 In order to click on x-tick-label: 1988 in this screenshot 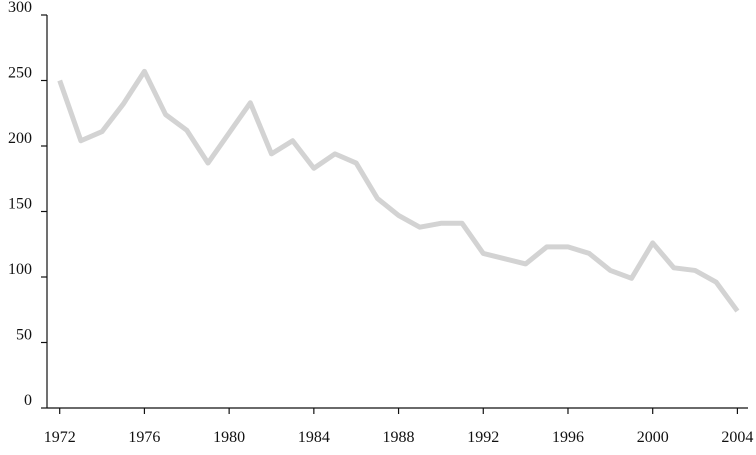, I will do `click(399, 437)`.